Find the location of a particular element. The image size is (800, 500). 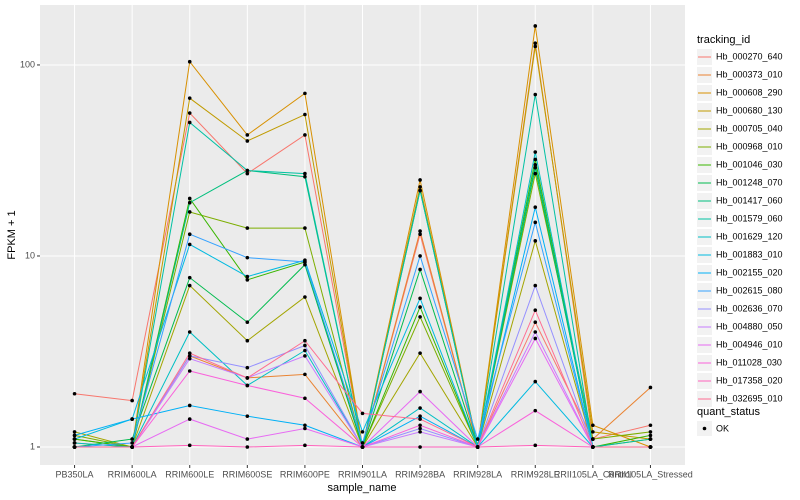

legend-label: Hb_000373_010 is located at coordinates (749, 74).